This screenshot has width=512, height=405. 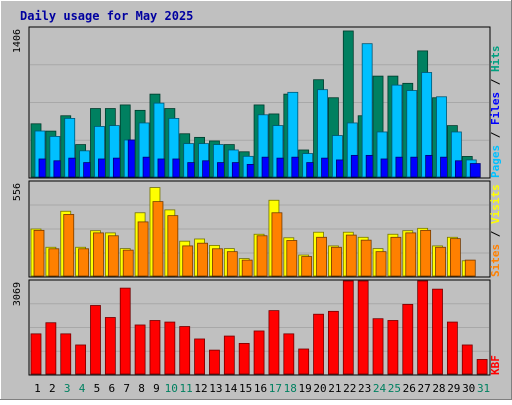 I want to click on x-tick-label: 5, so click(x=97, y=388).